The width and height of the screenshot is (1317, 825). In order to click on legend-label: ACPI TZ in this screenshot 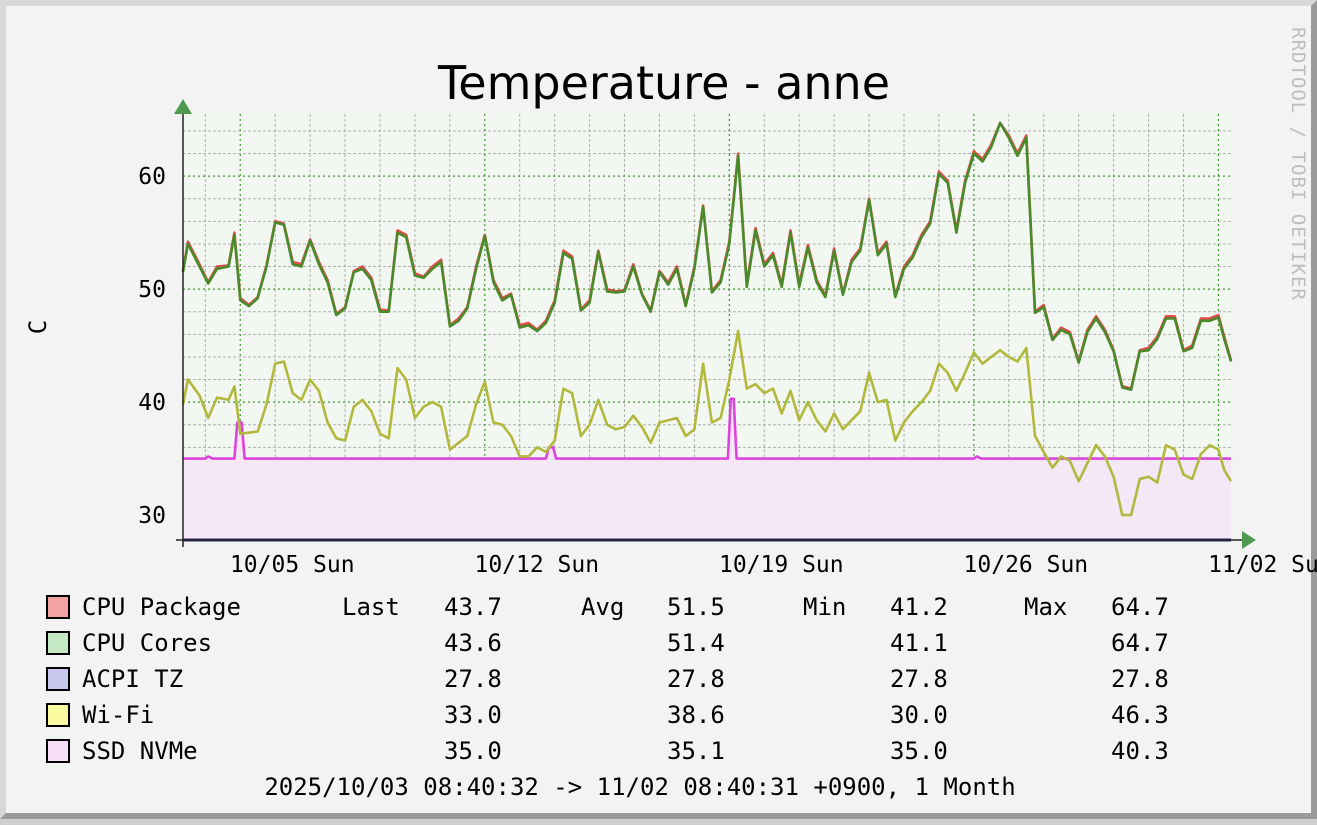, I will do `click(132, 679)`.